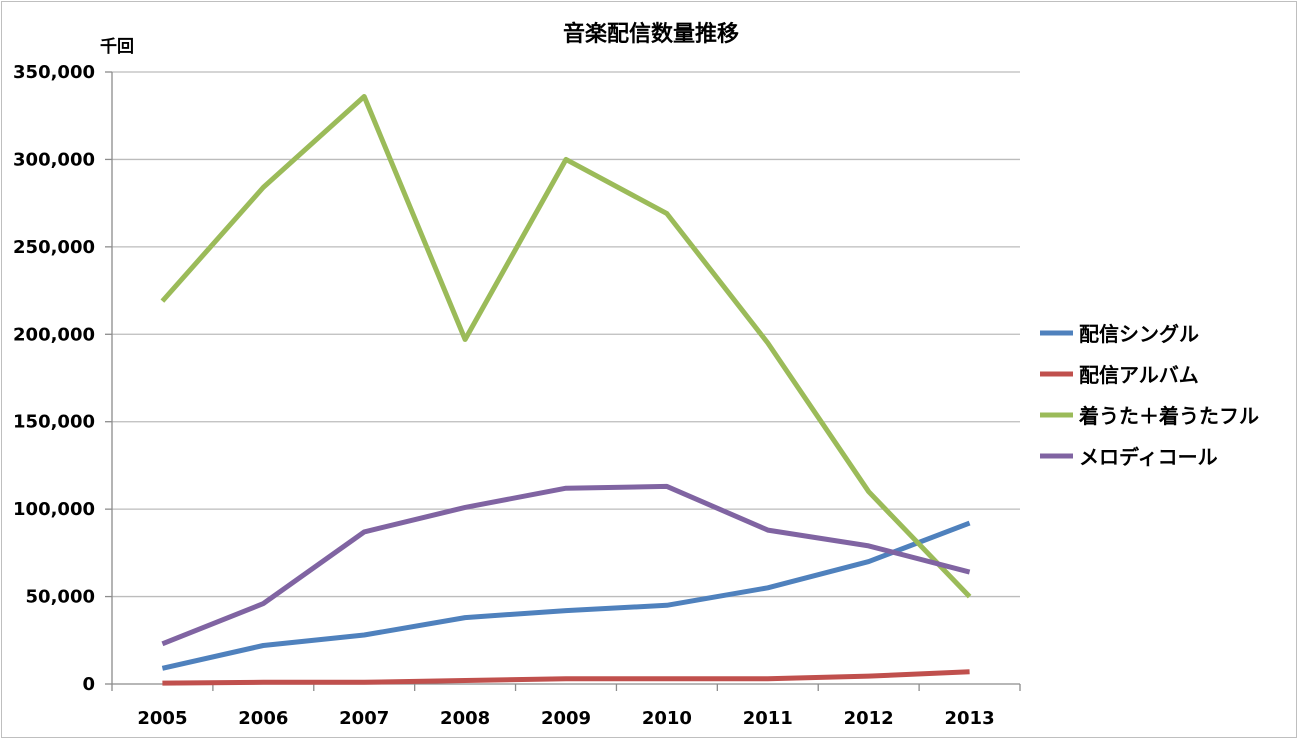 This screenshot has width=1300, height=741. Describe the element at coordinates (117, 47) in the screenshot. I see `y-axis-unit-label: 千回` at that location.